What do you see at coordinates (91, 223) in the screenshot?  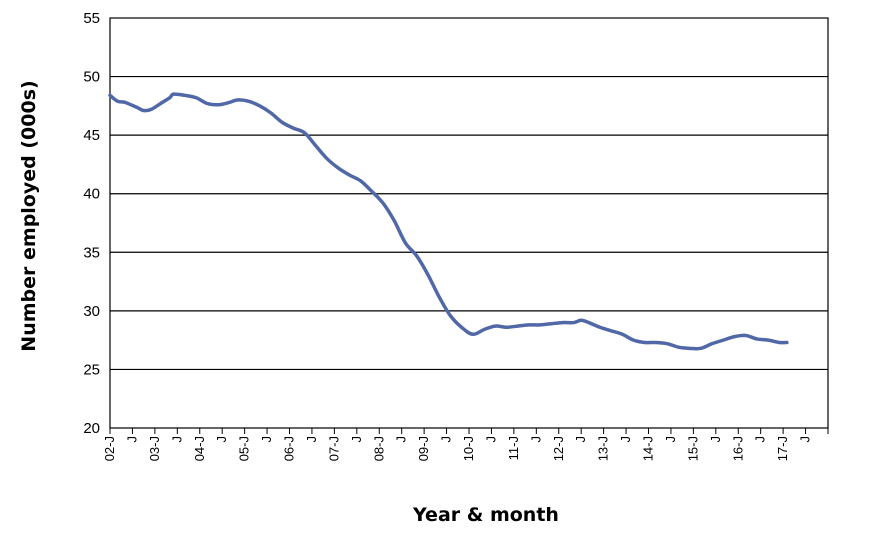 I see `y-axis-tick-labels: 20 25 30 35 40 45 50 55` at bounding box center [91, 223].